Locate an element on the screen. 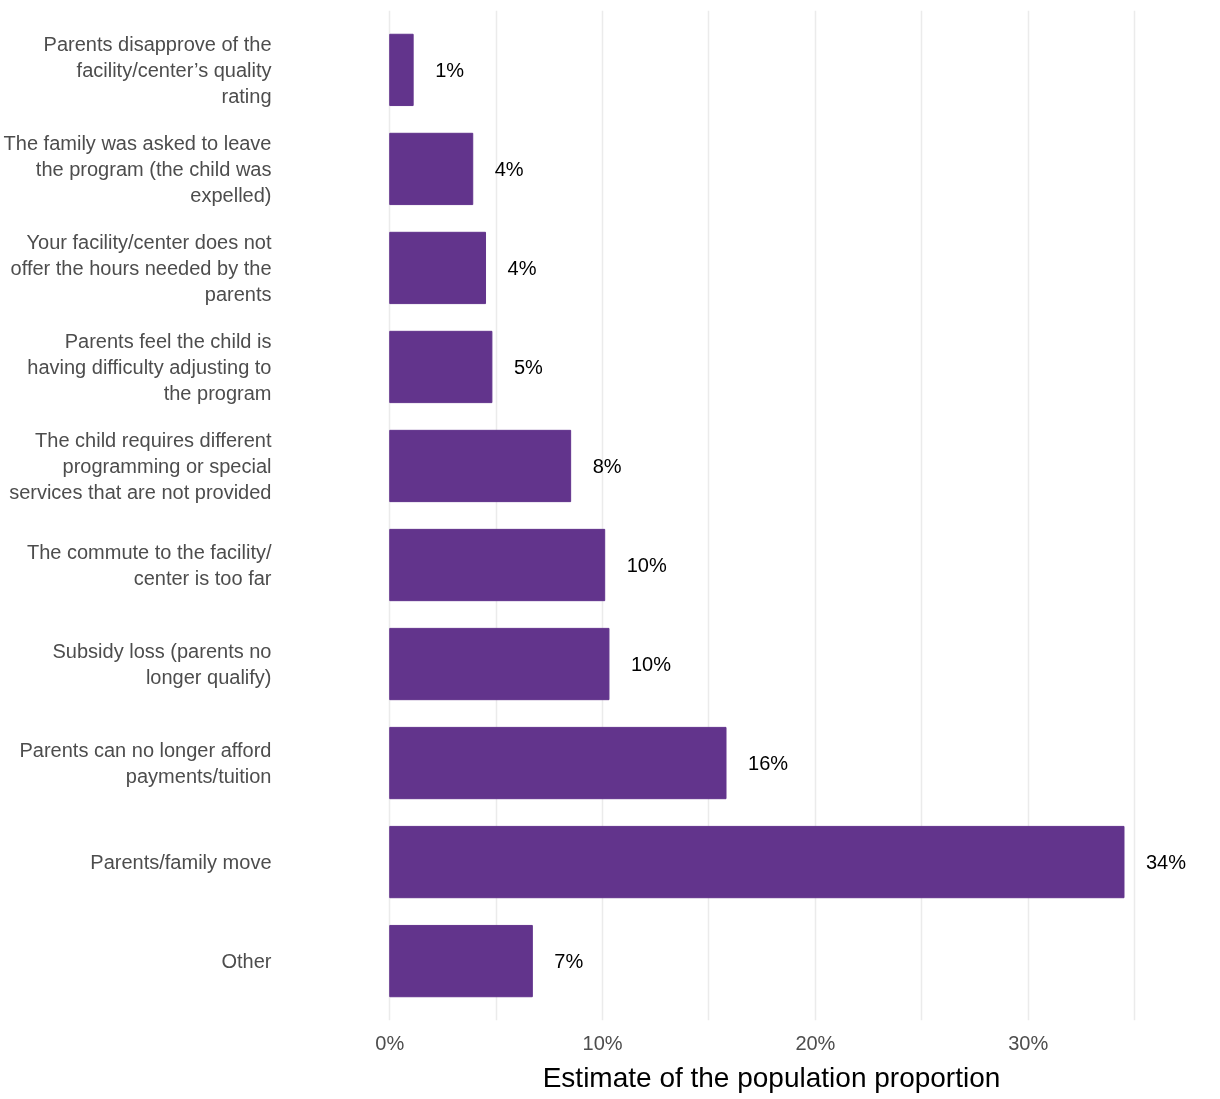 Image resolution: width=1220 pixels, height=1099 pixels. data-label: 7% is located at coordinates (569, 961).